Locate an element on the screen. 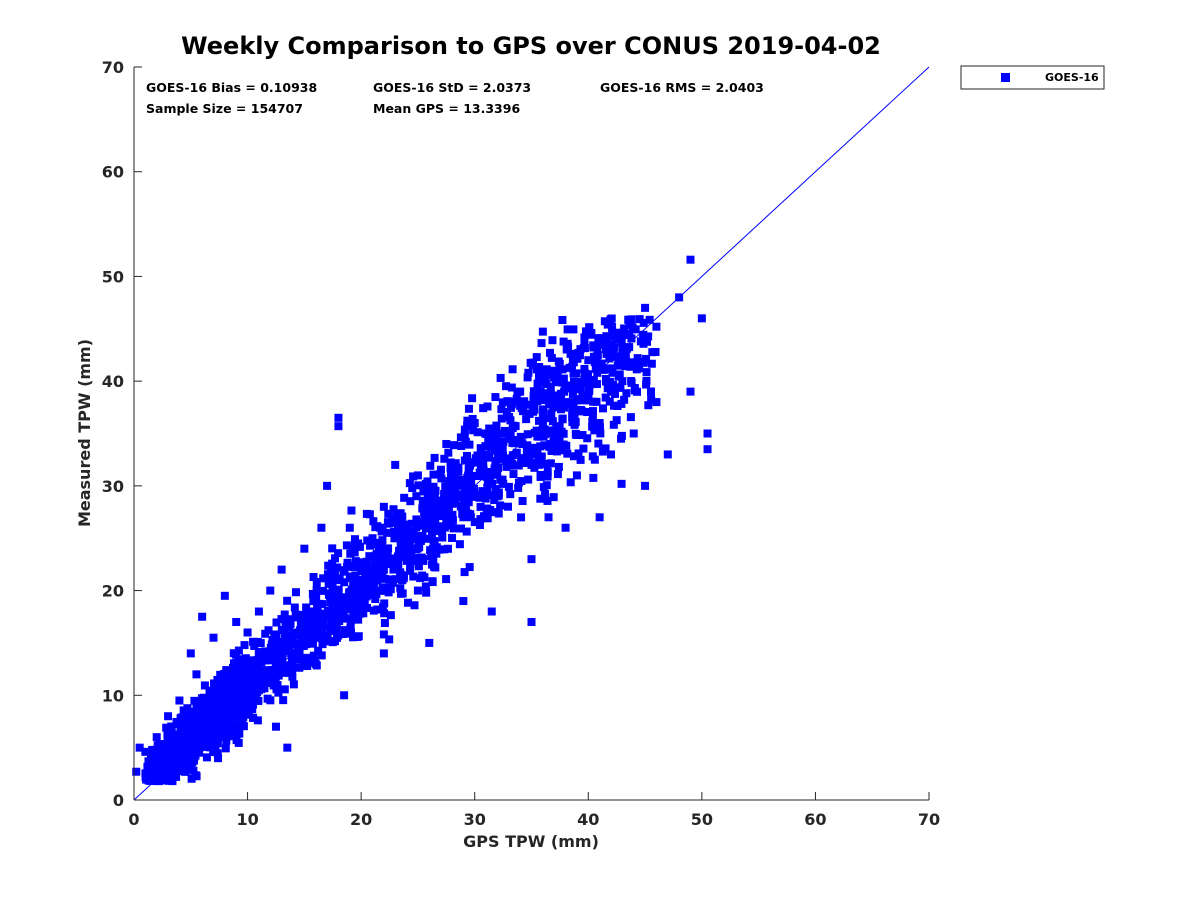  y-tick-label: 30 is located at coordinates (113, 486).